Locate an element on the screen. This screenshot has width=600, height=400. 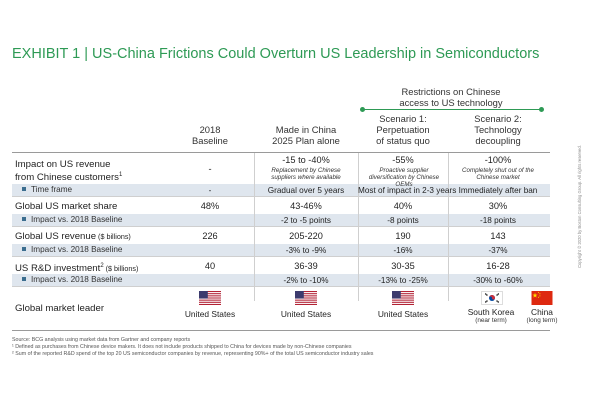
china-flag-icon is located at coordinates (542, 298).